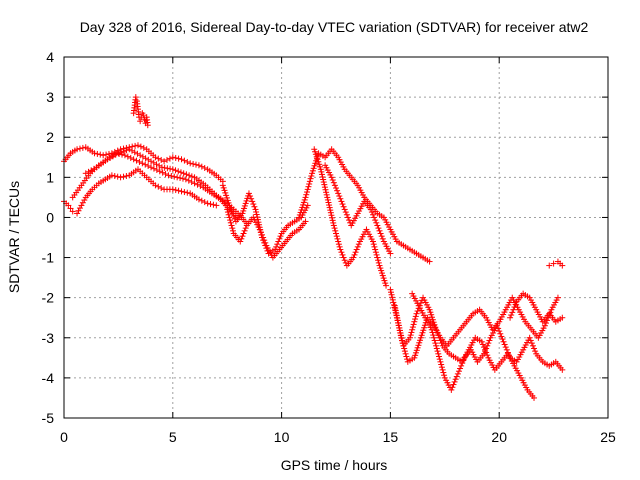  Describe the element at coordinates (50, 137) in the screenshot. I see `y-tick-label: 2` at that location.